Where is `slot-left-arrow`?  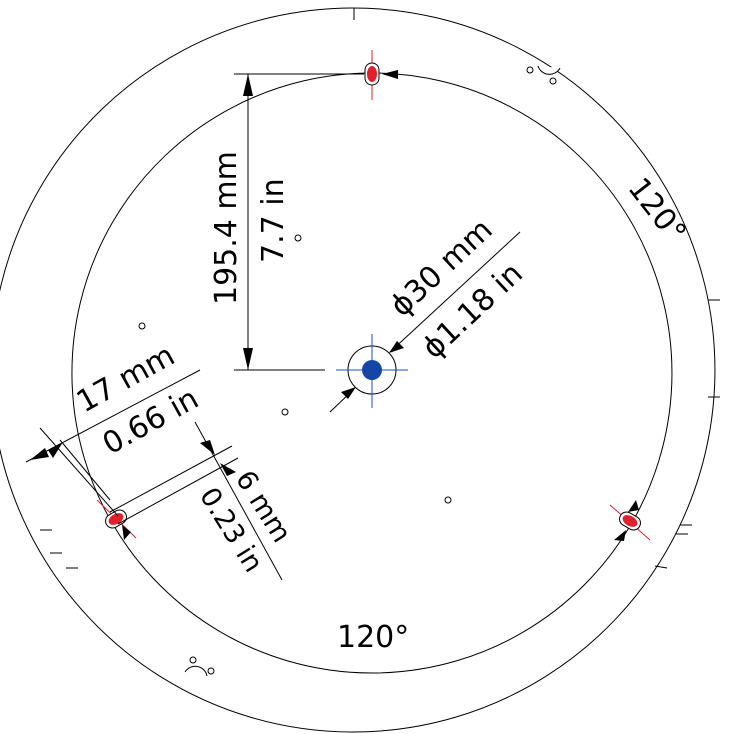 slot-left-arrow is located at coordinates (126, 532).